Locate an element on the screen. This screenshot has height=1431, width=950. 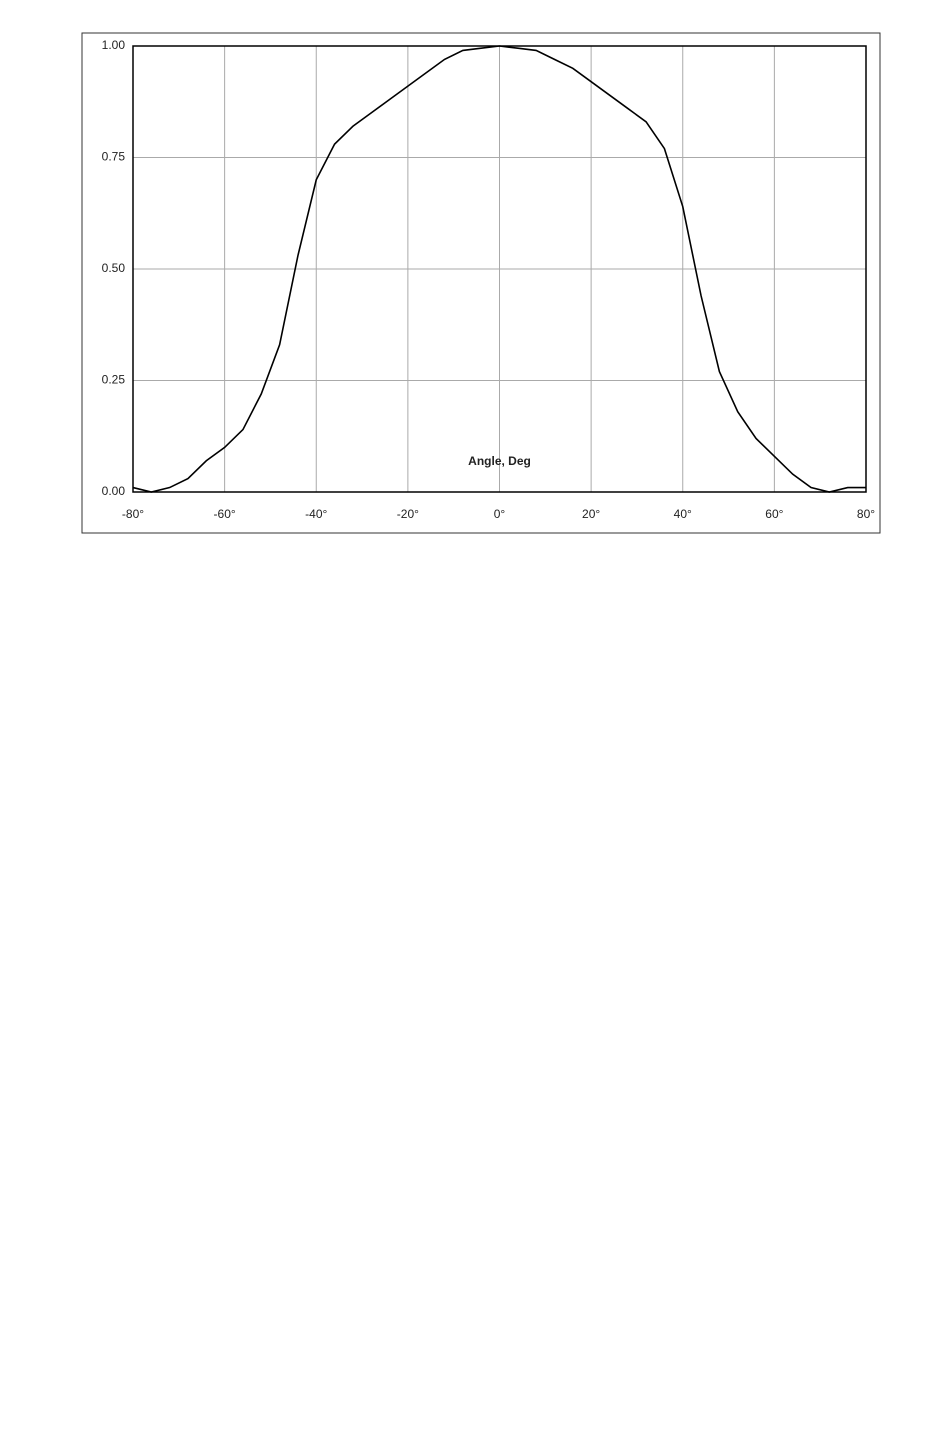
y-tick-label: 0.75 is located at coordinates (114, 157).